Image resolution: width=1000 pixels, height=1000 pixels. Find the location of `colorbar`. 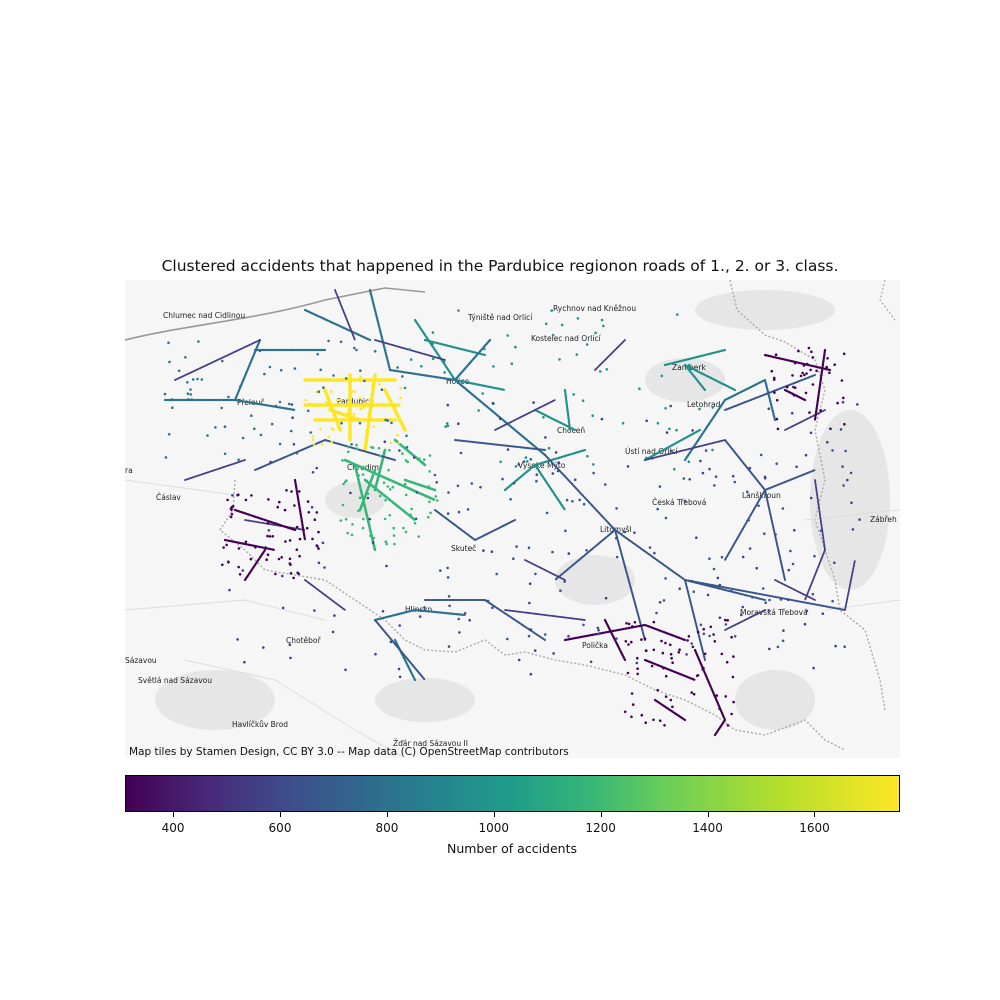

colorbar is located at coordinates (512, 793).